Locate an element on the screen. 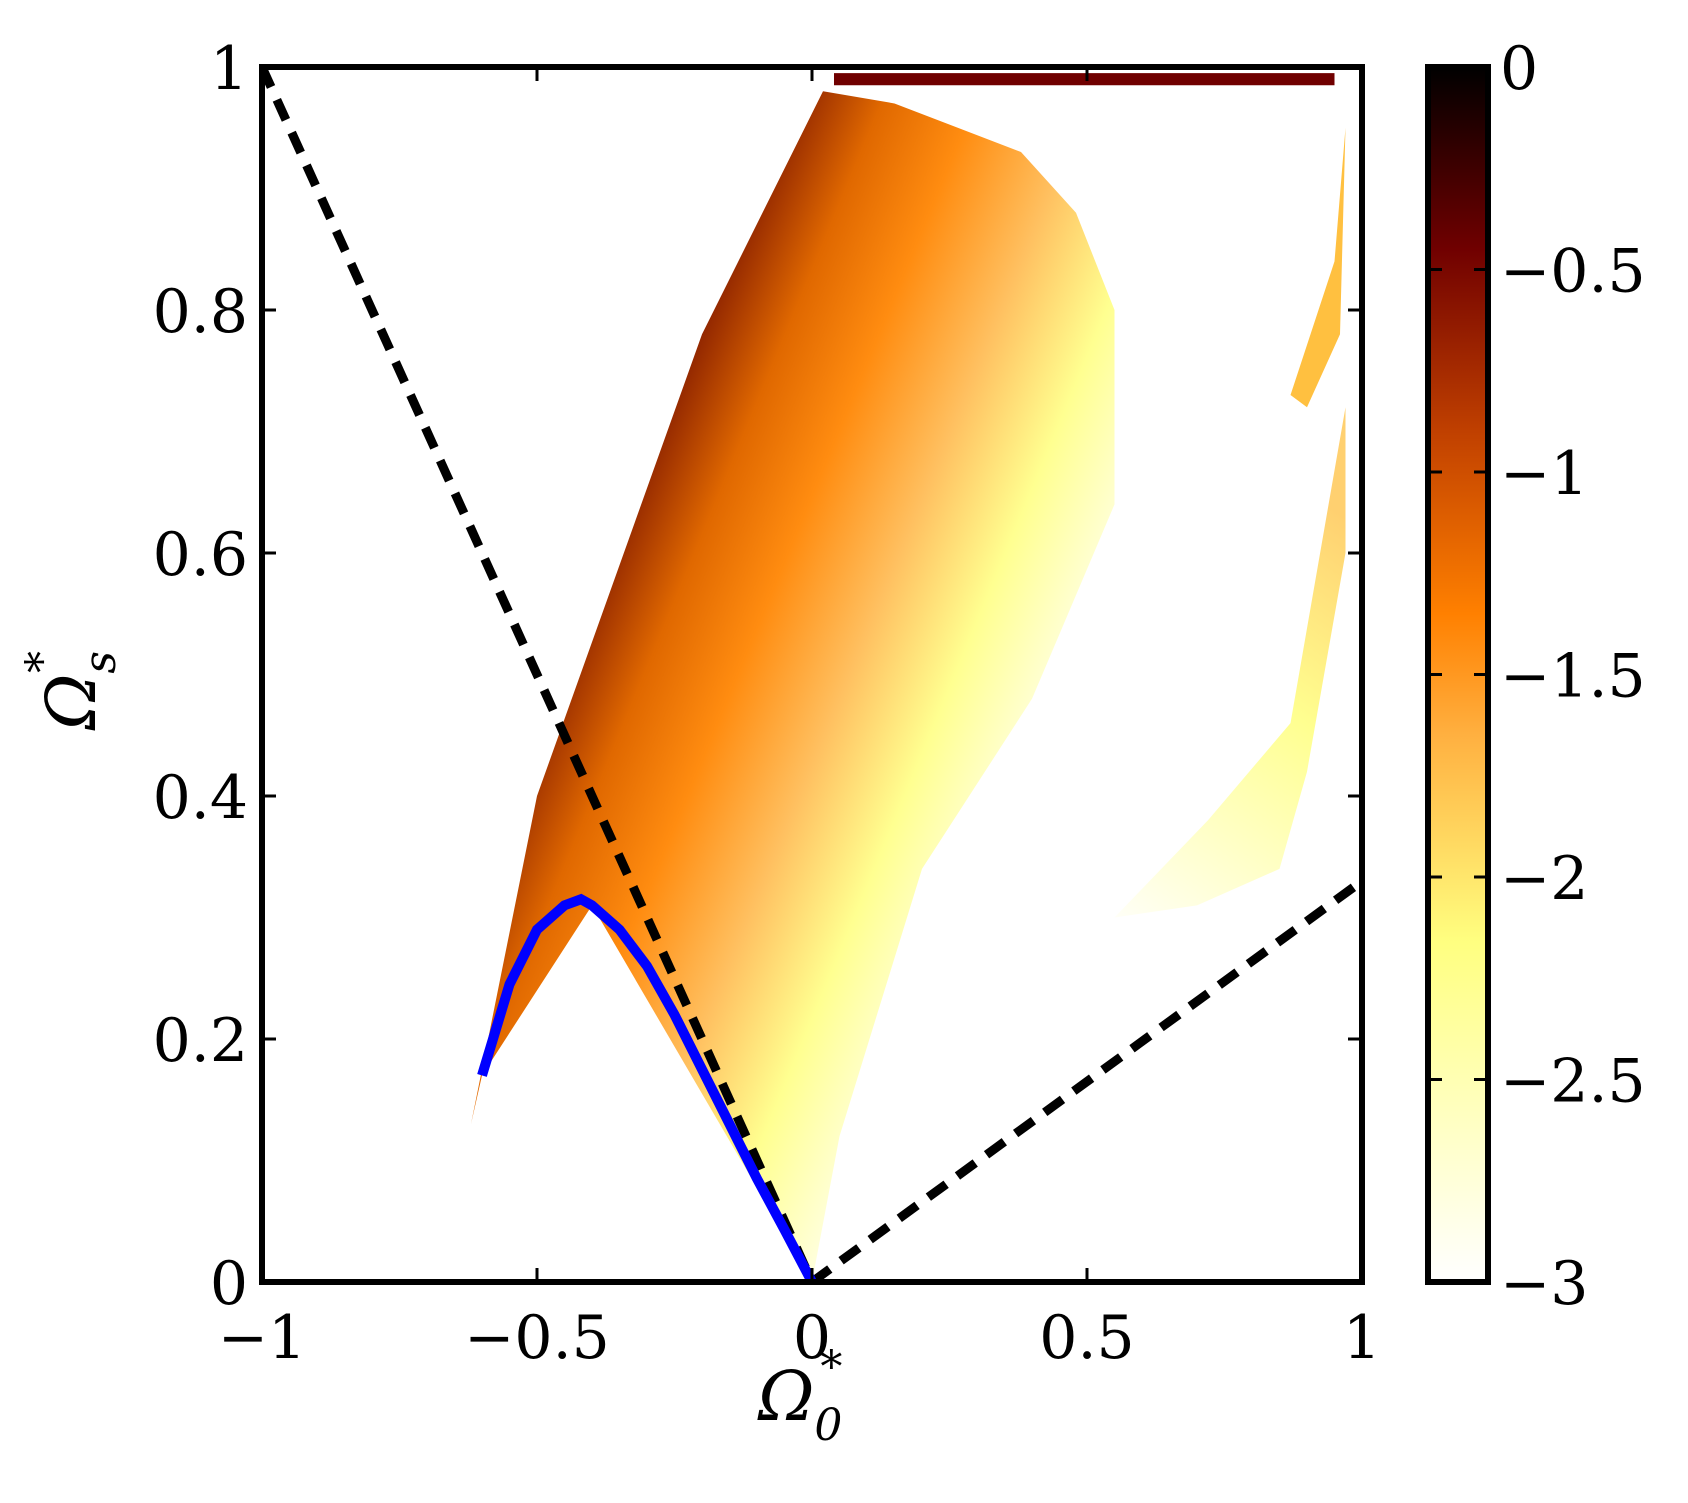 This screenshot has height=1503, width=1688. y-tick-label: 0.4 is located at coordinates (200, 798).